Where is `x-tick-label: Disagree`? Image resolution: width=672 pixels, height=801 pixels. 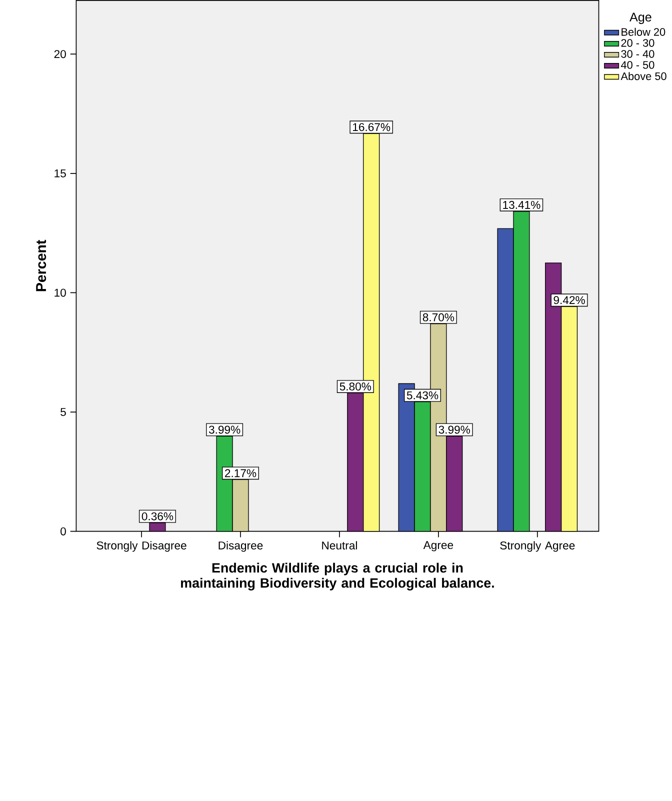
x-tick-label: Disagree is located at coordinates (240, 546).